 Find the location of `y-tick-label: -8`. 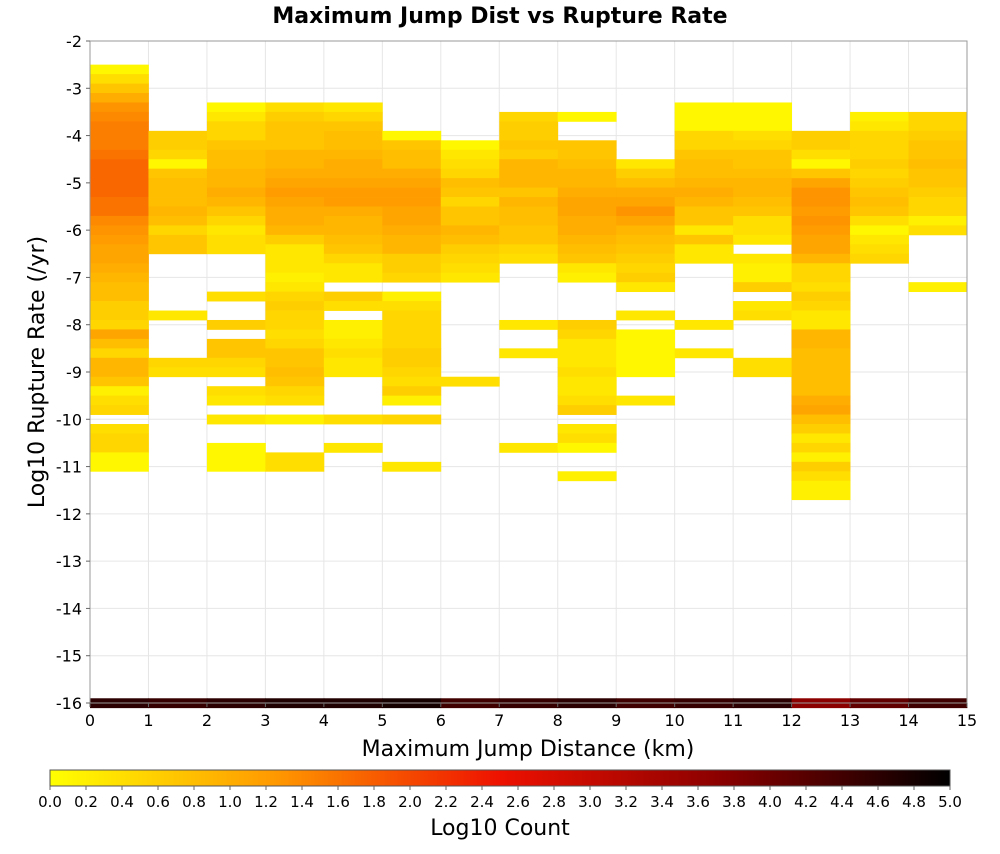

y-tick-label: -8 is located at coordinates (74, 325).